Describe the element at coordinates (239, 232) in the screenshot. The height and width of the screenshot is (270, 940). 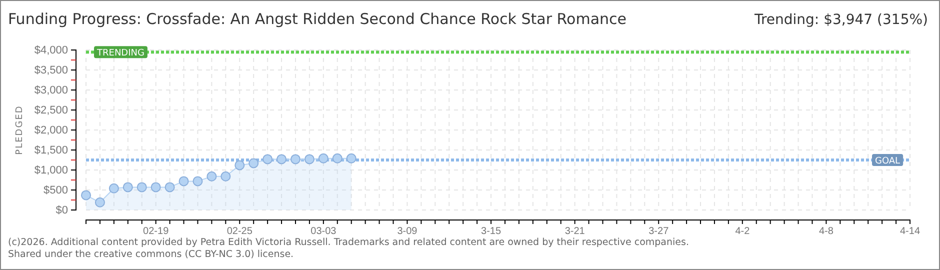
I see `x-tick-label: 02-25` at that location.